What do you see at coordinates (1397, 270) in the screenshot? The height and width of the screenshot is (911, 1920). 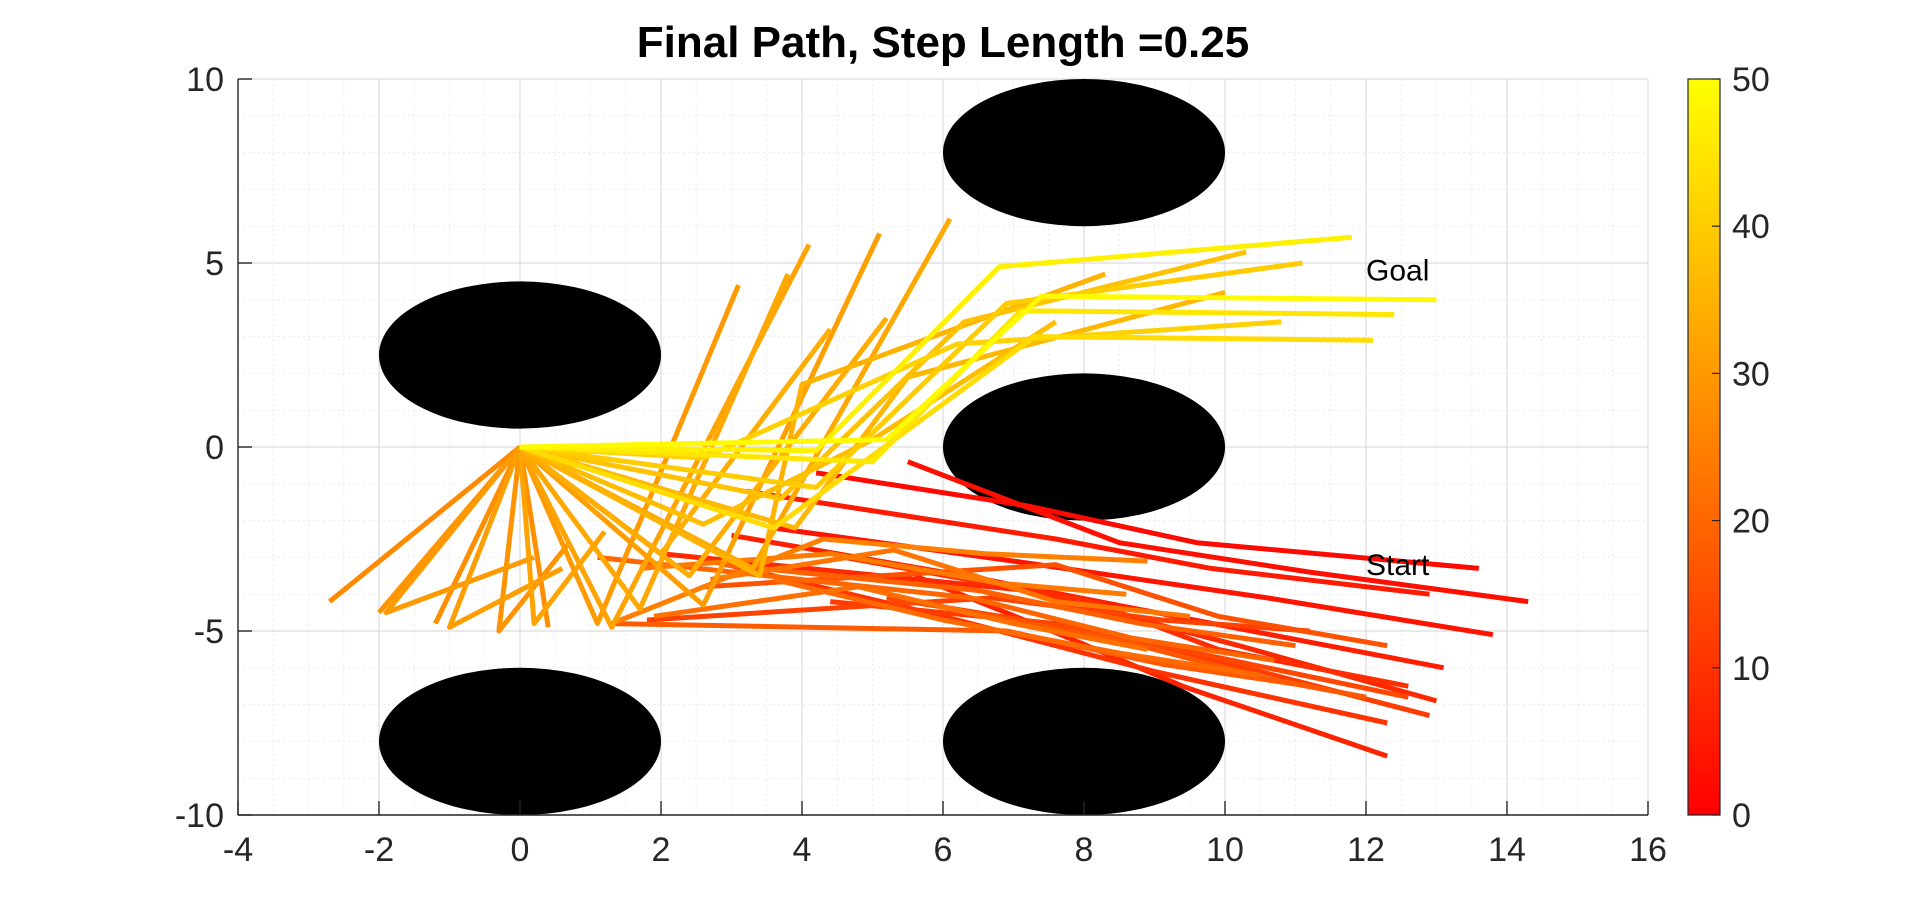 I see `annotation-label: Goal` at bounding box center [1397, 270].